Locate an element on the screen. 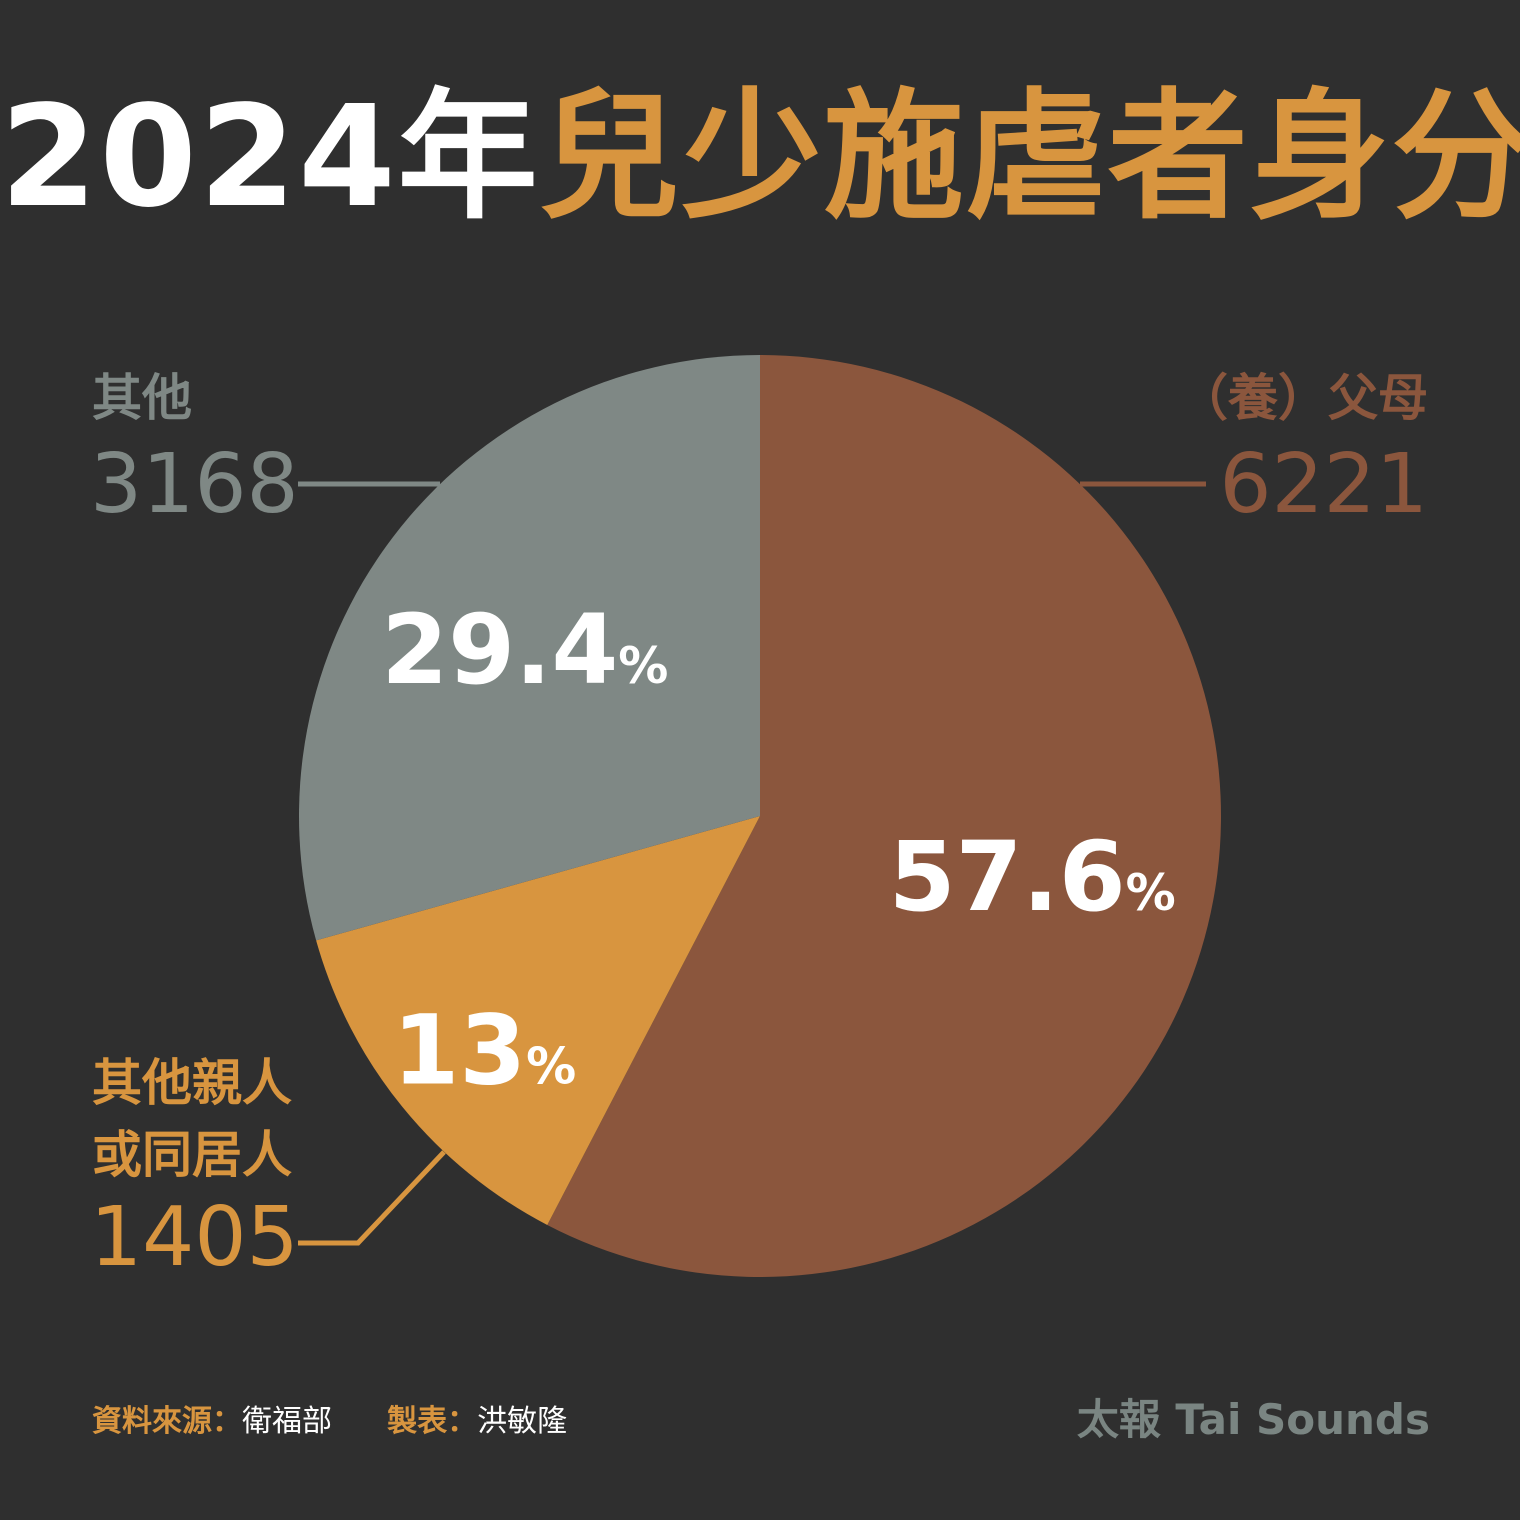 The image size is (1520, 1520). title-subject: 兒少施虐者身分 is located at coordinates (1029, 157).